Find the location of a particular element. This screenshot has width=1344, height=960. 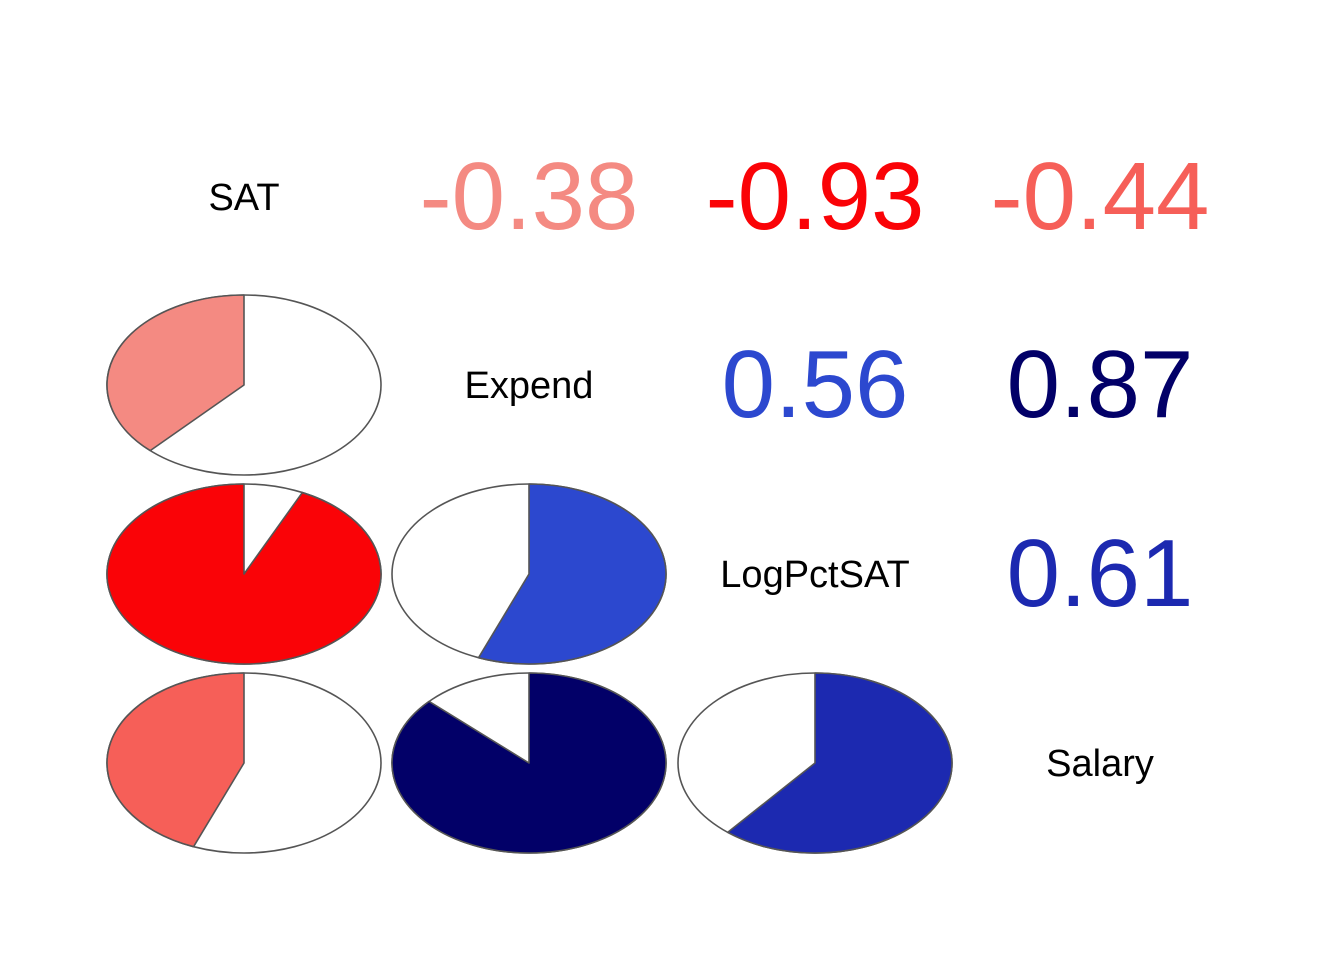

correlation-pie-logpctsat-sat is located at coordinates (244, 574).